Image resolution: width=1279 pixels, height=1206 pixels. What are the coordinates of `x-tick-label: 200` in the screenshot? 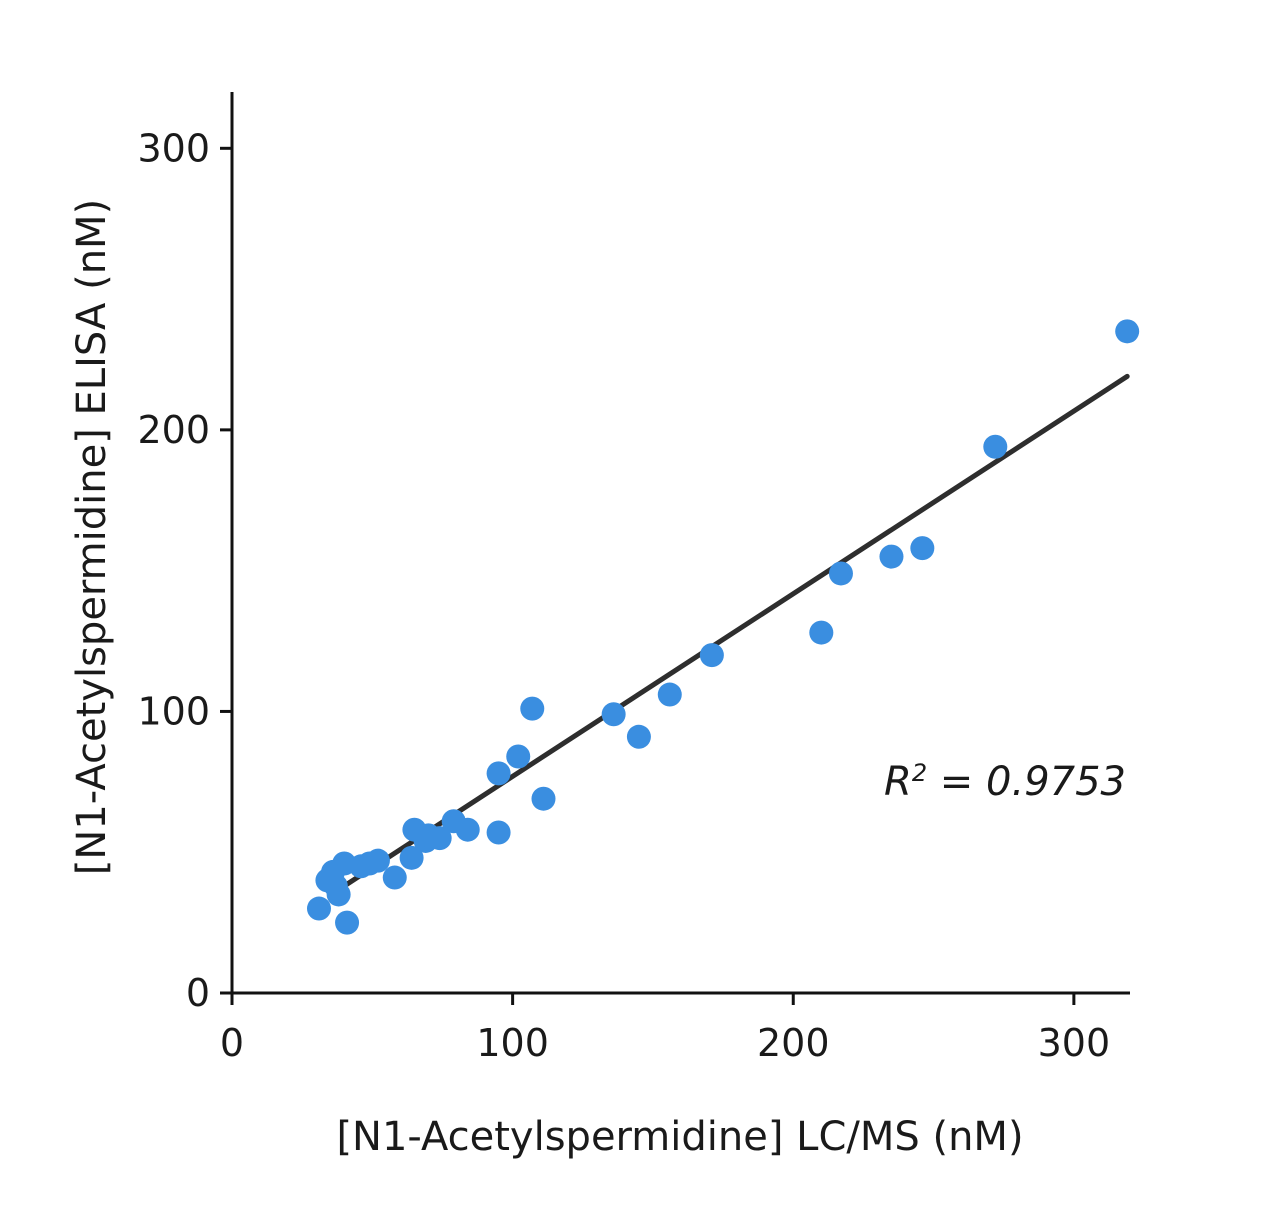 It's located at (793, 1043).